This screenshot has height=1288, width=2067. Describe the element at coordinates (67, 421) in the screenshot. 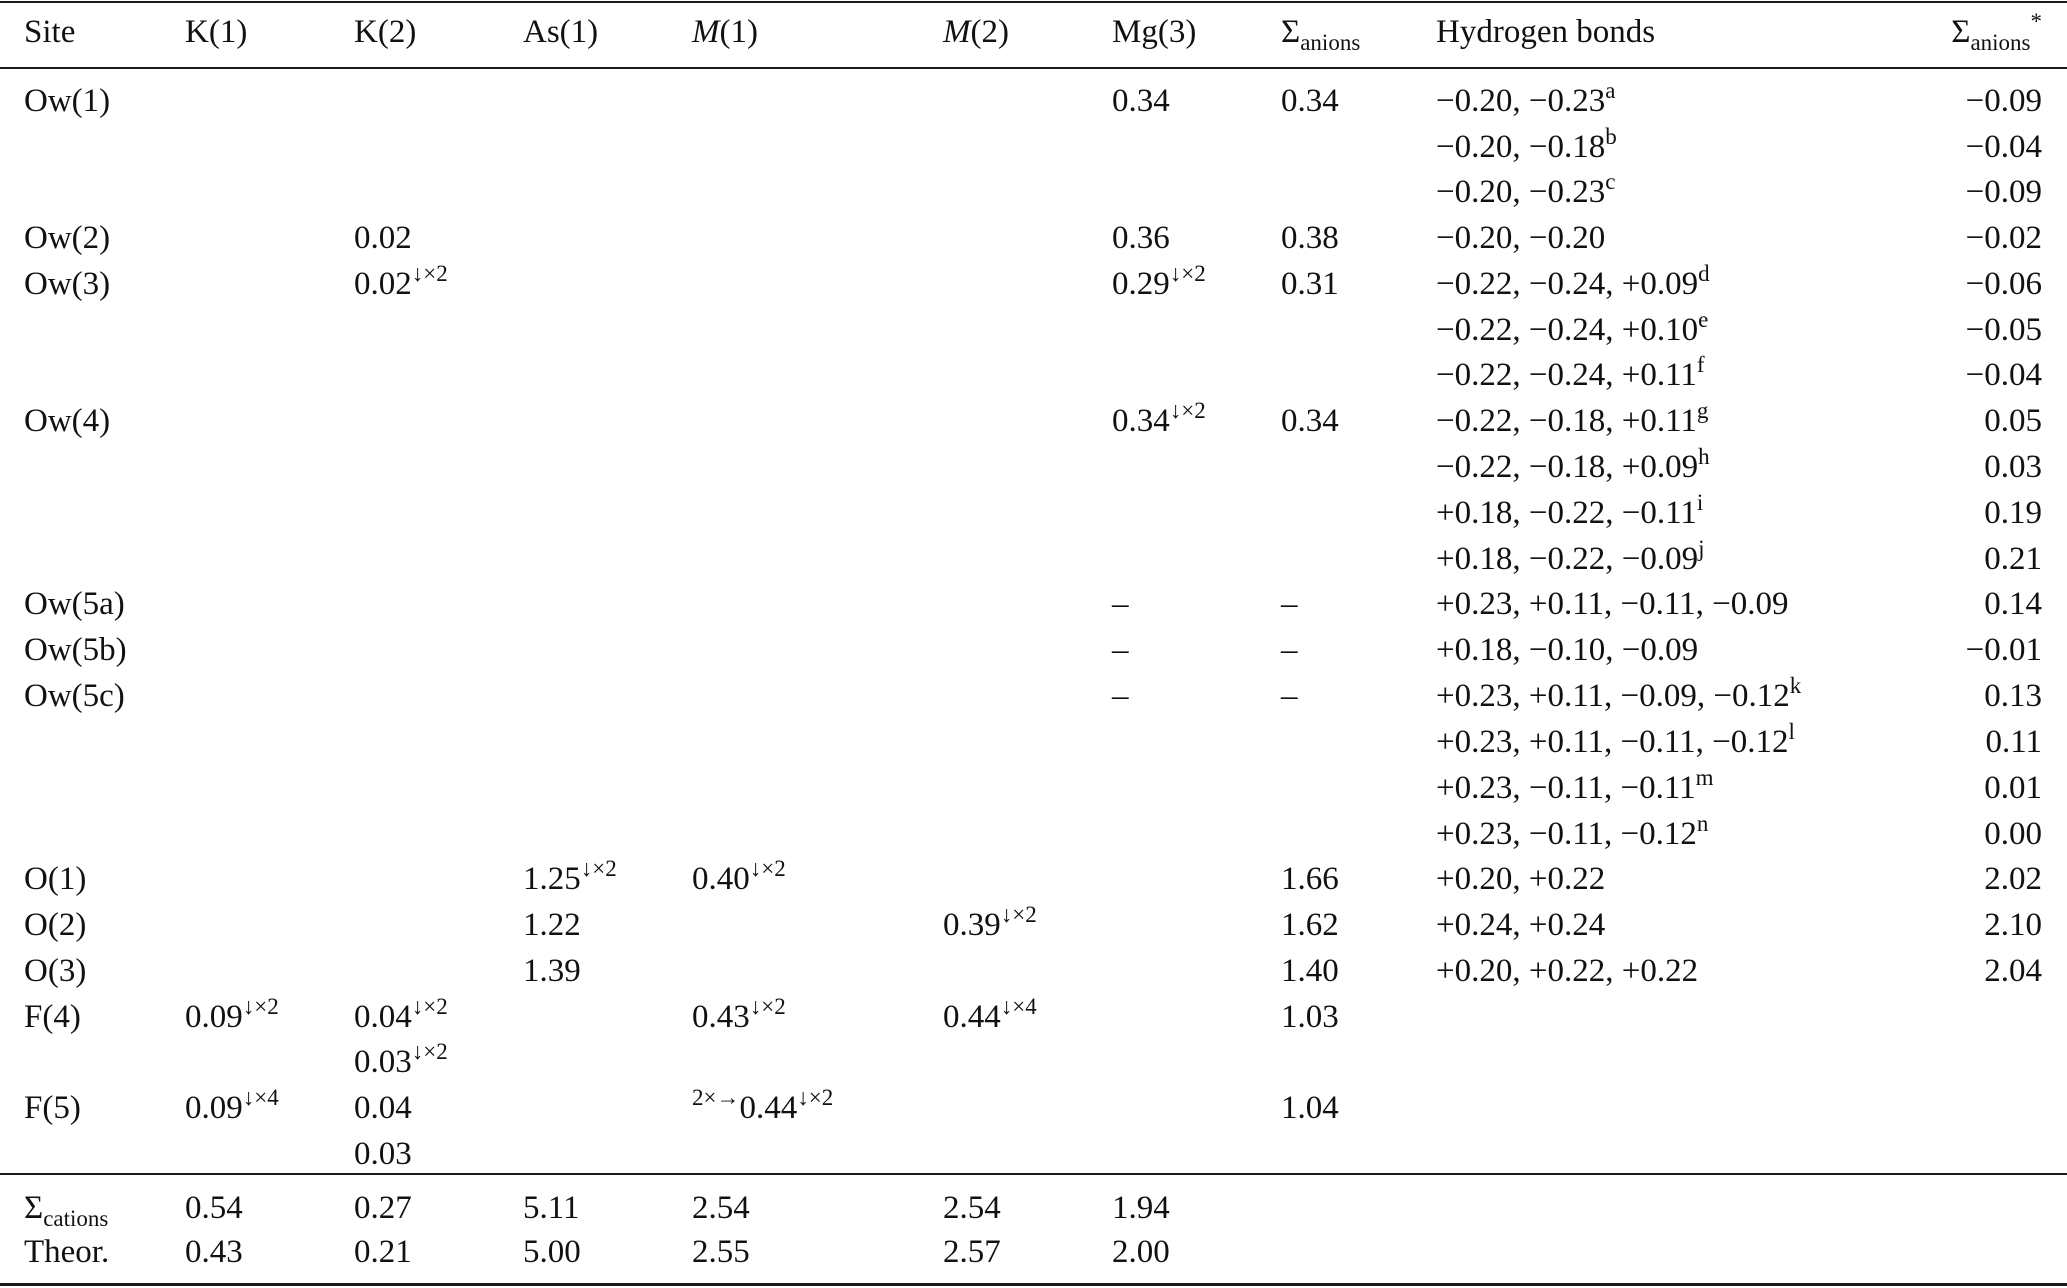

I see `cell-value: Ow(4)` at that location.